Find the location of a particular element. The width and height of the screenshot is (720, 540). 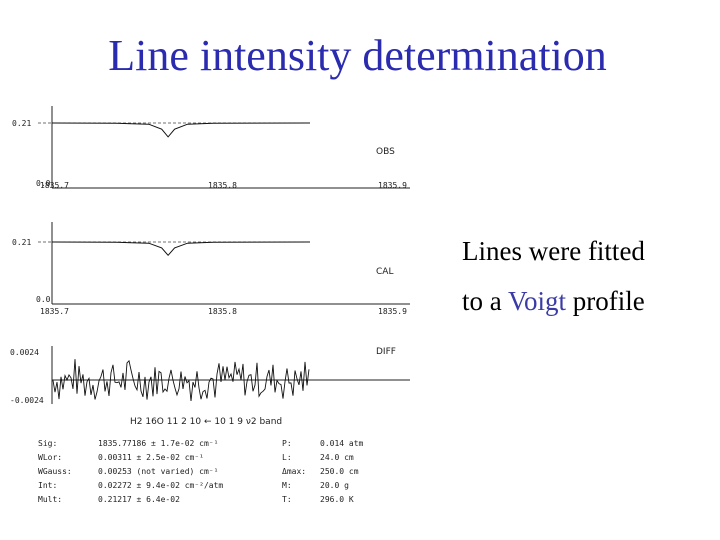

fit-row-3-k1: Int: is located at coordinates (47, 485).